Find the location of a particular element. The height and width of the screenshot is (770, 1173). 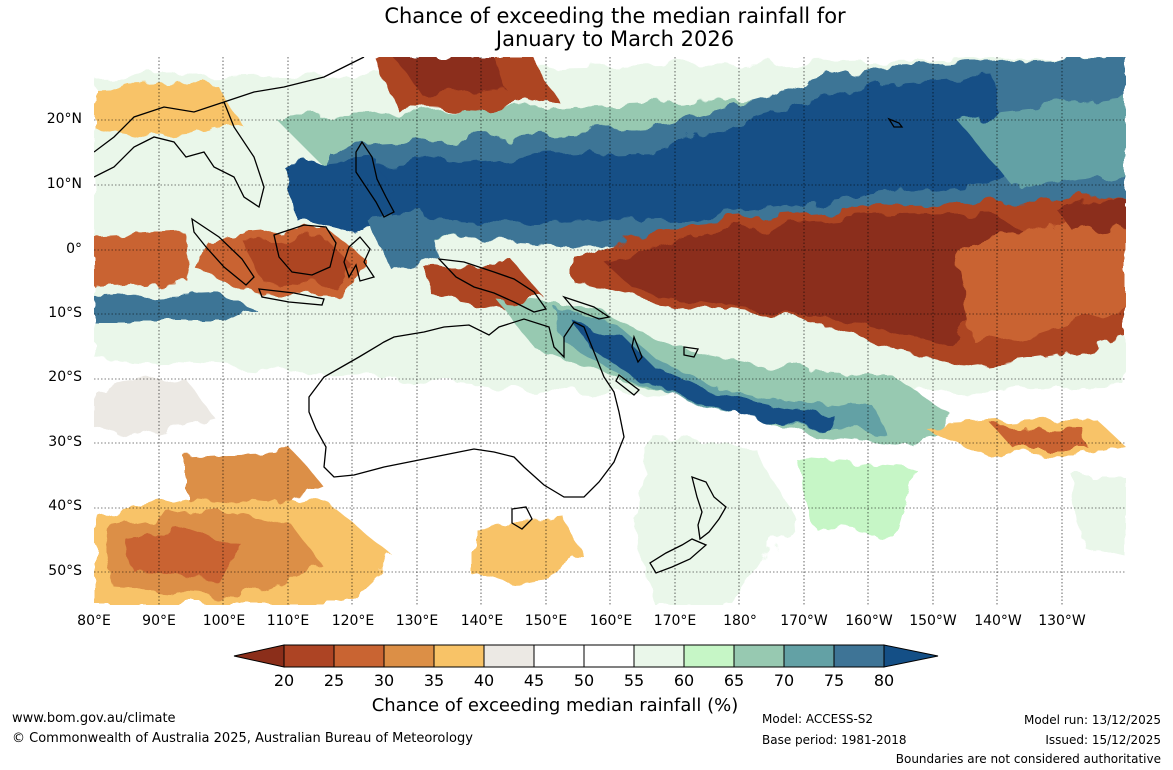

lon-label-120e: 120°E is located at coordinates (353, 621).